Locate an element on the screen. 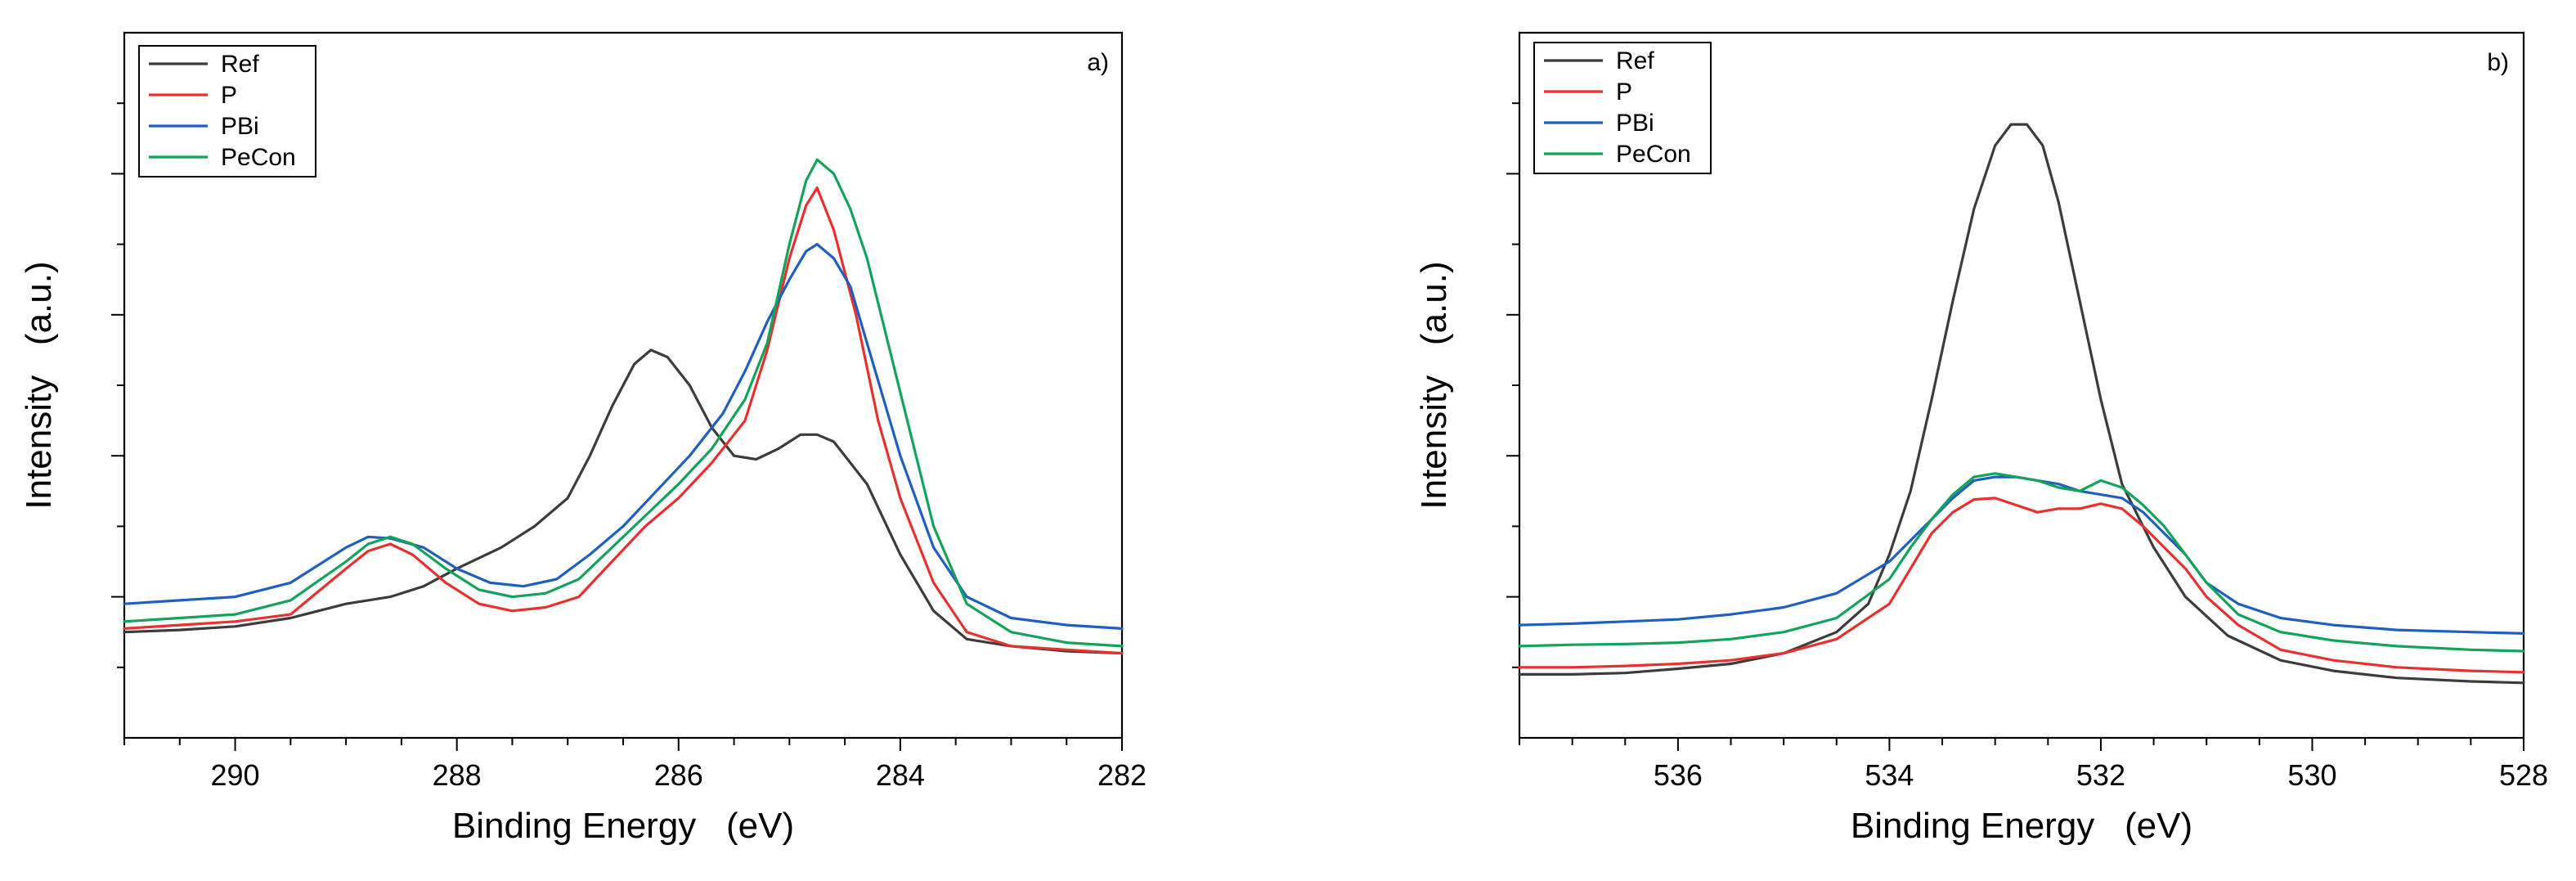 The height and width of the screenshot is (881, 2576). panel-label: b) is located at coordinates (2498, 63).